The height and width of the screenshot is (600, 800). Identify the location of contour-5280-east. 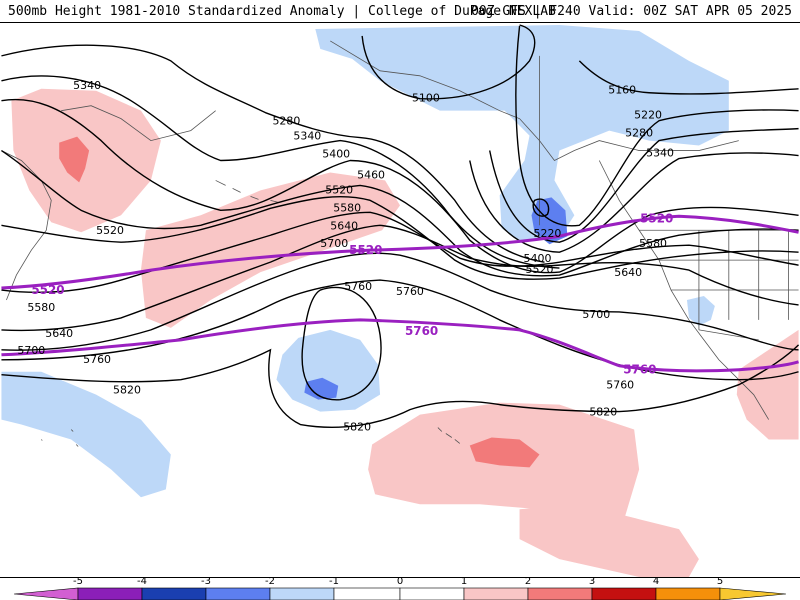
(643, 185).